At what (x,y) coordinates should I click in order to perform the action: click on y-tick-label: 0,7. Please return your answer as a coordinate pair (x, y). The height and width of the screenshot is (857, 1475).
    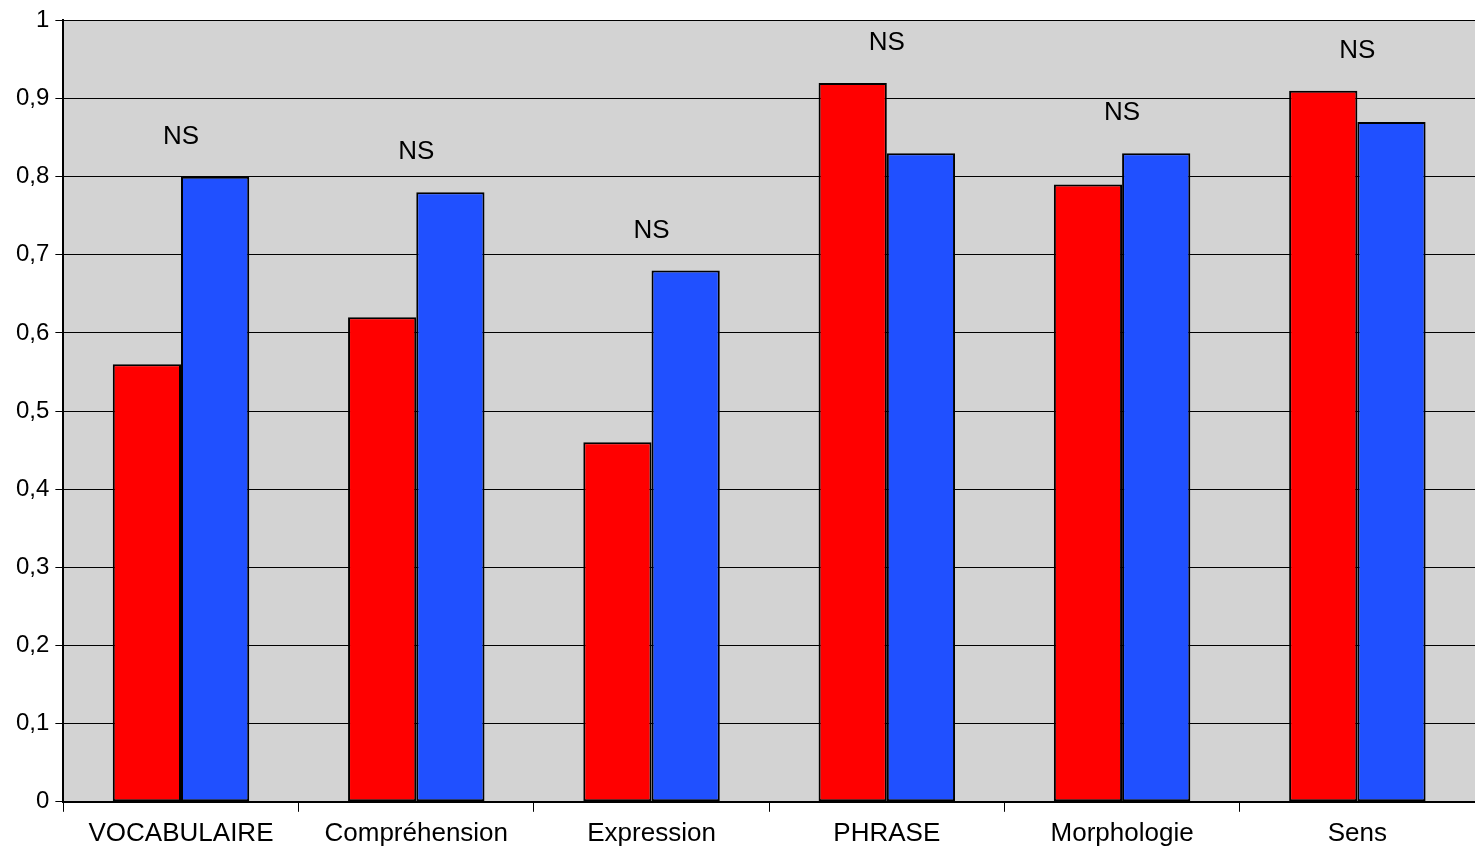
    Looking at the image, I should click on (32, 253).